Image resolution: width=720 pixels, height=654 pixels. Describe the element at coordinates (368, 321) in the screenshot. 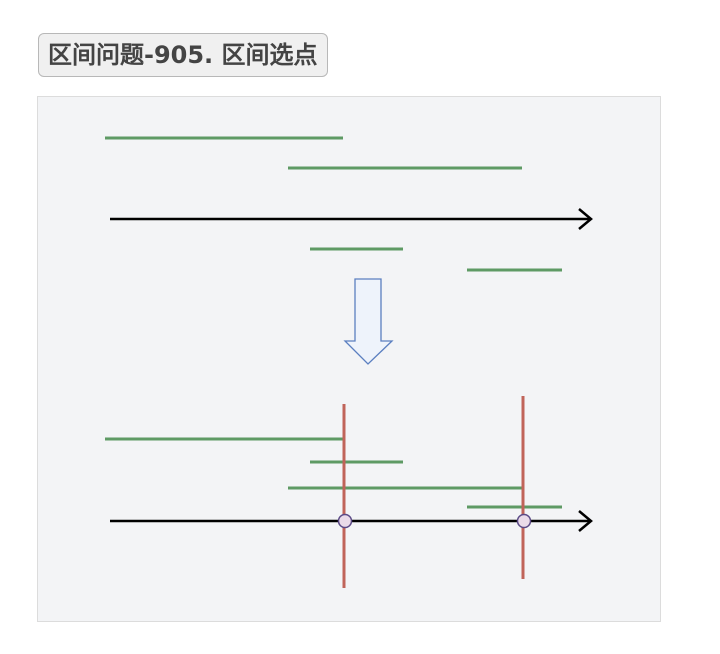

I see `down-arrow` at that location.